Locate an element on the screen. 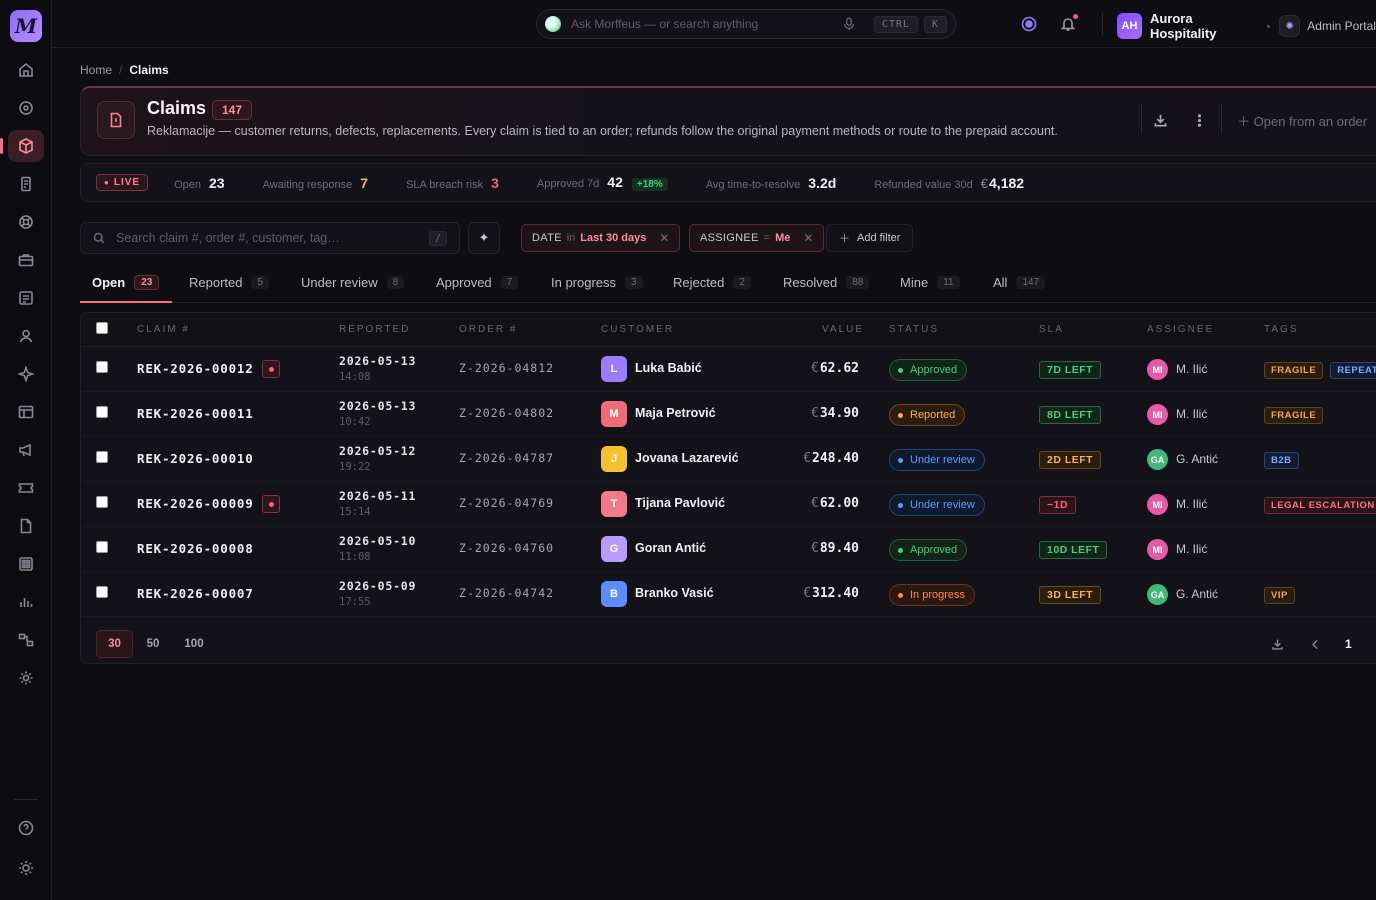 The width and height of the screenshot is (1376, 900). app-logo: M is located at coordinates (26, 26).